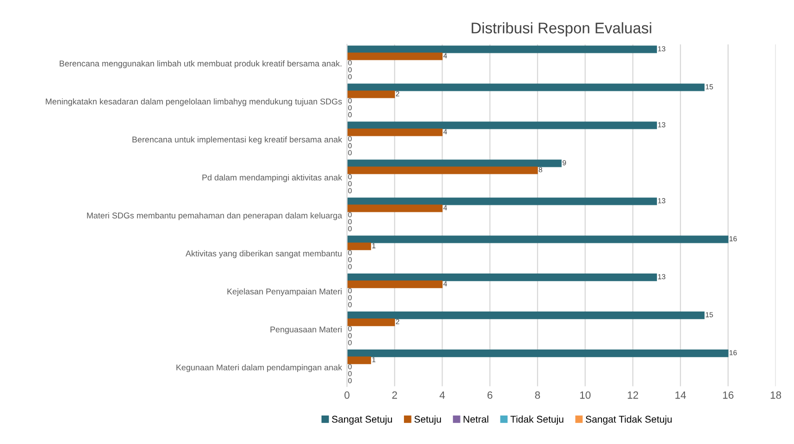  I want to click on x-tick-label: 0, so click(347, 395).